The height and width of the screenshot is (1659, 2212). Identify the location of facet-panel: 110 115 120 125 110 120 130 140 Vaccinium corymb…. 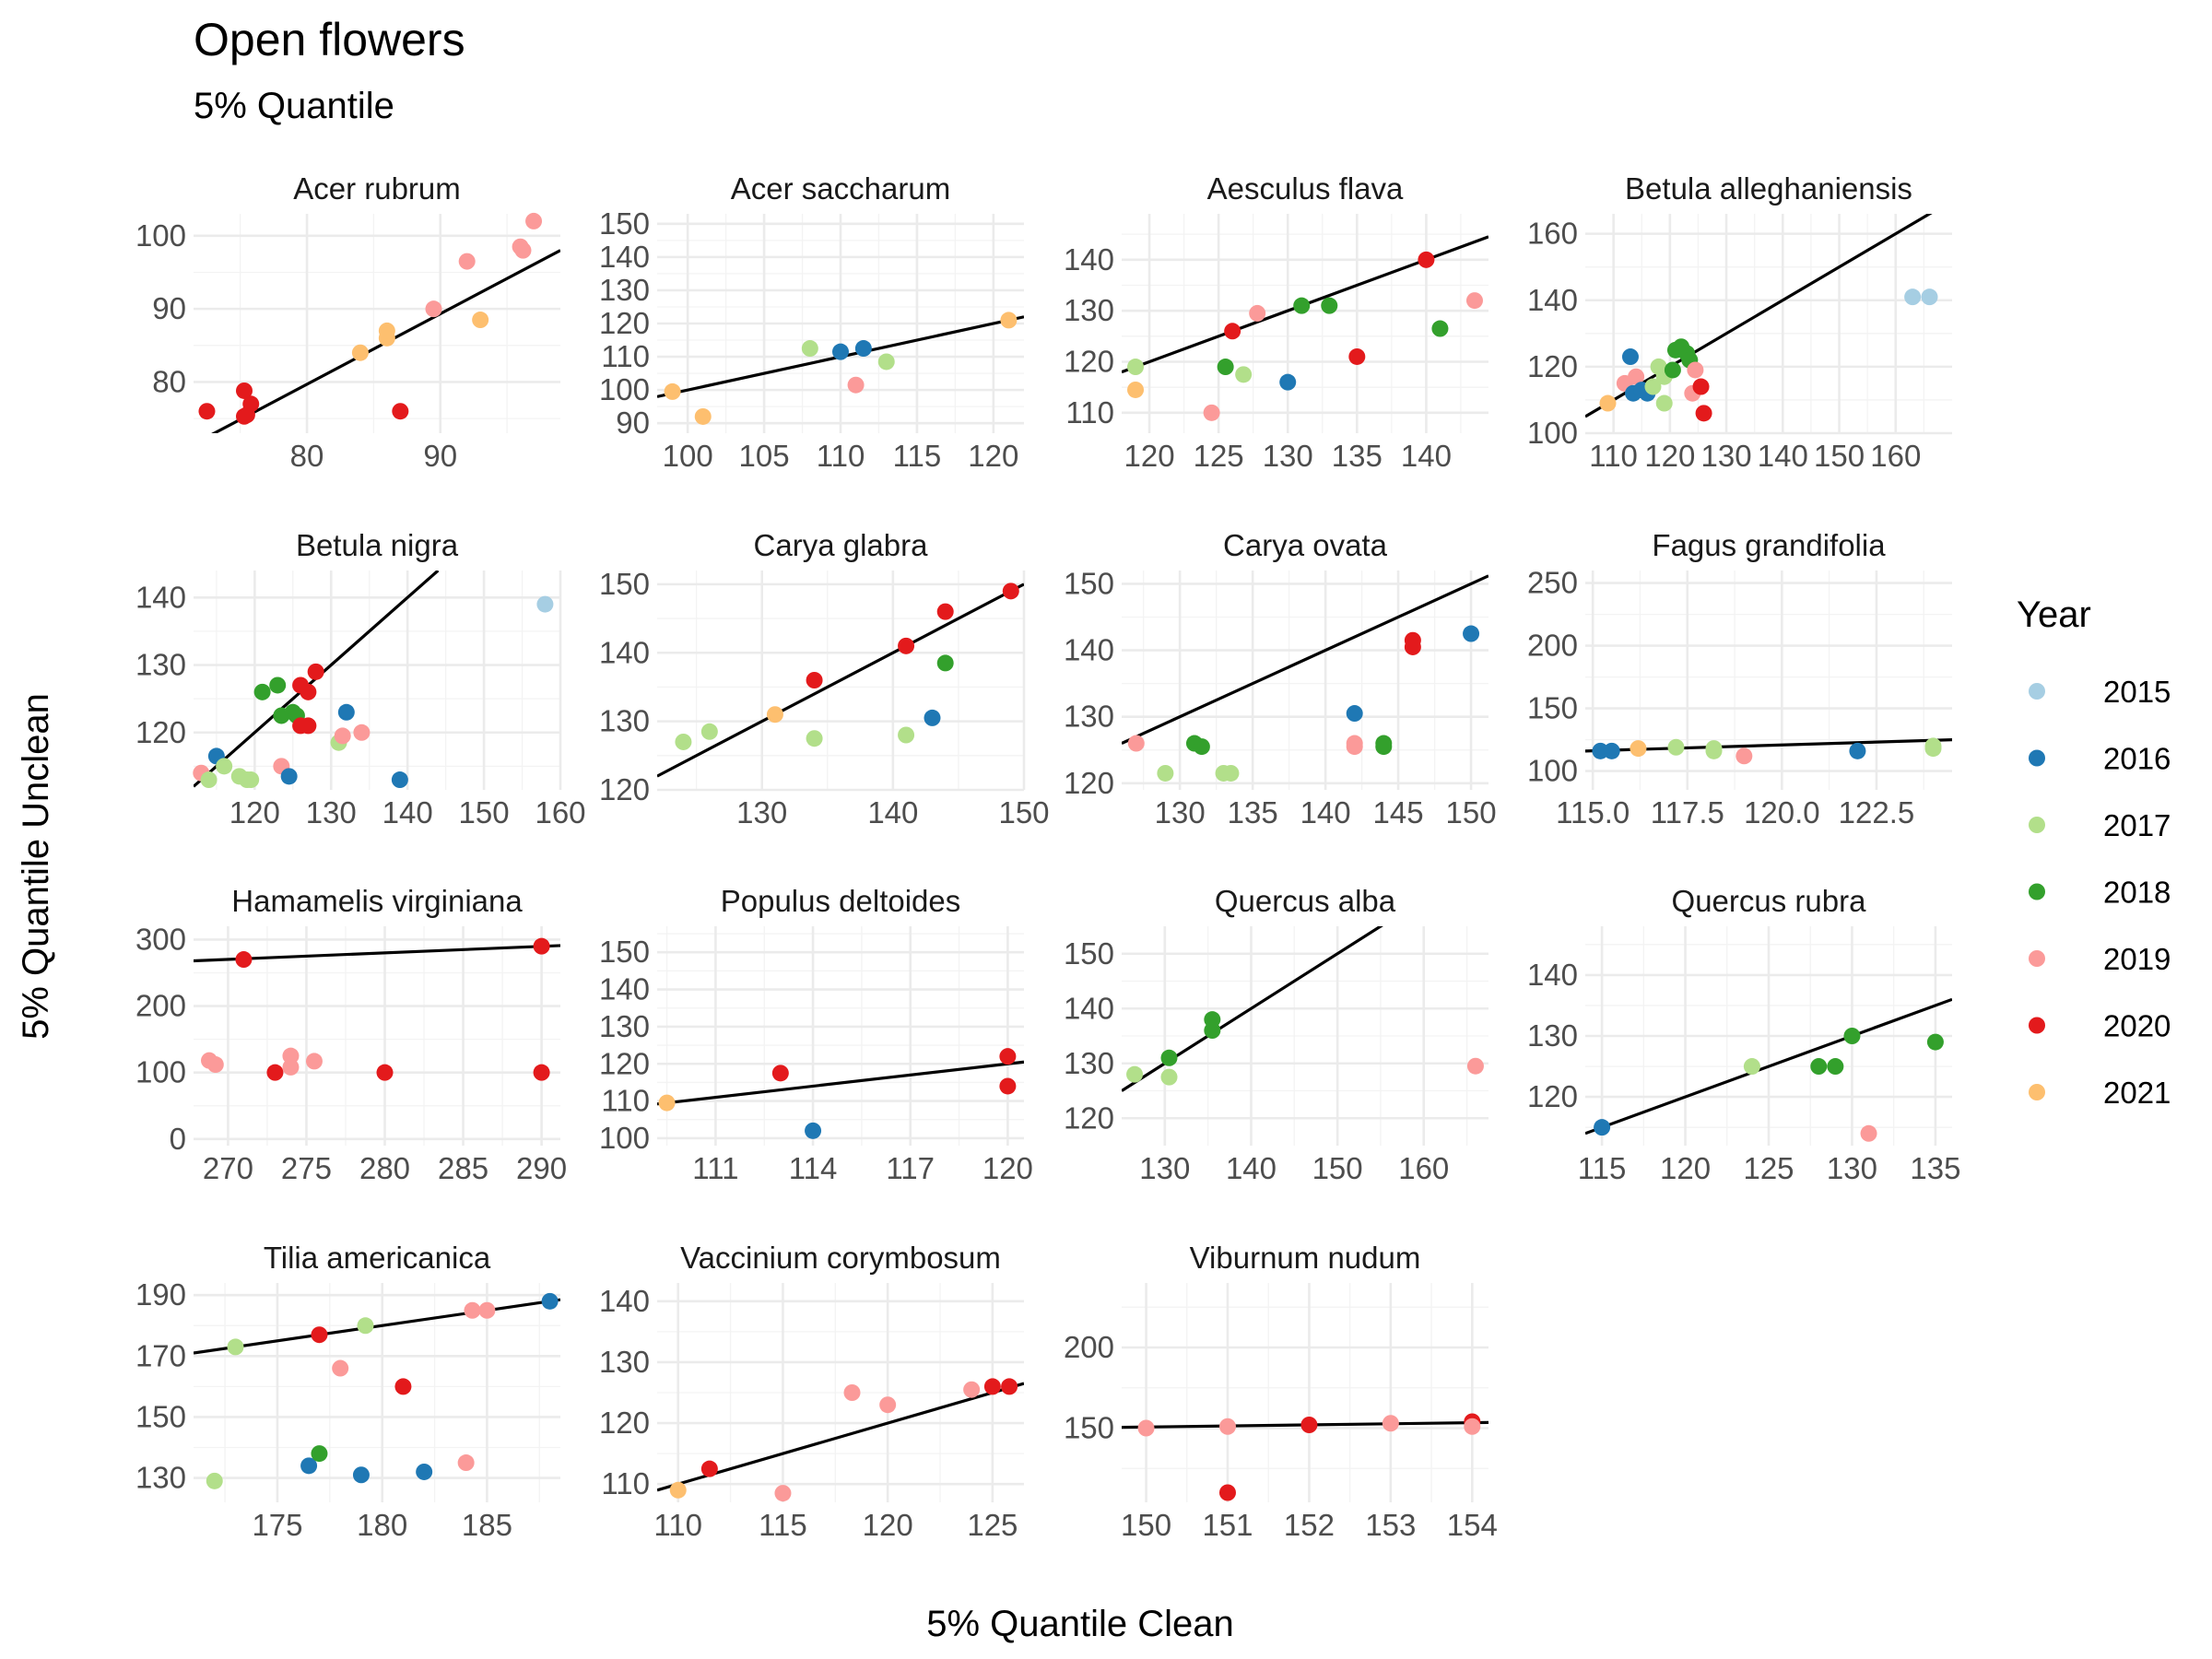
(811, 1391).